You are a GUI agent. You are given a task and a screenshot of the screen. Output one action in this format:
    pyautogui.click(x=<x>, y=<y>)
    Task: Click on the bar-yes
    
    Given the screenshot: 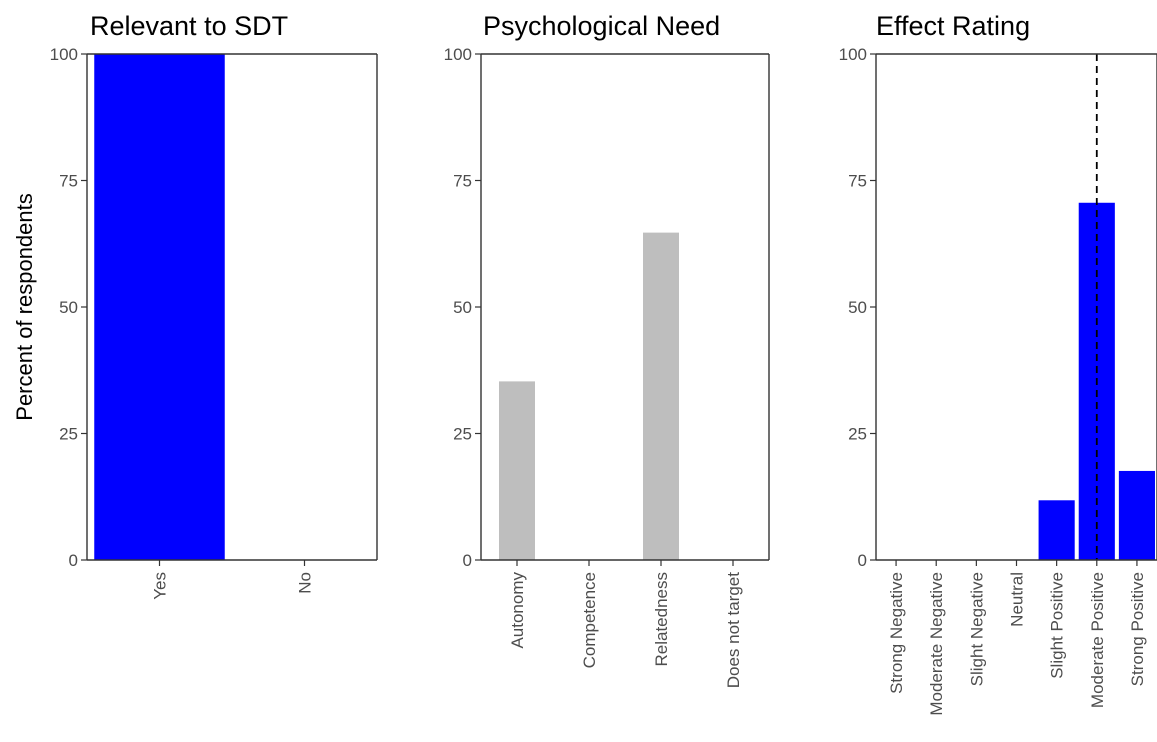 What is the action you would take?
    pyautogui.click(x=159, y=307)
    